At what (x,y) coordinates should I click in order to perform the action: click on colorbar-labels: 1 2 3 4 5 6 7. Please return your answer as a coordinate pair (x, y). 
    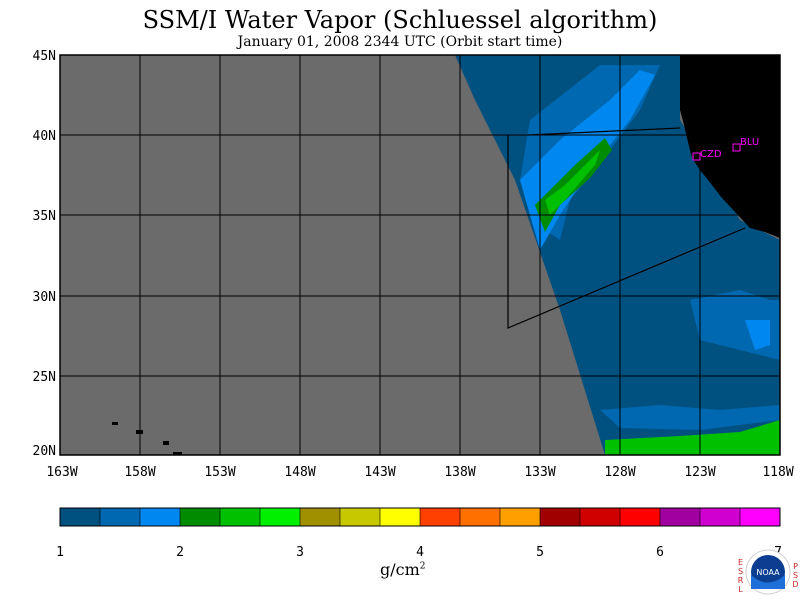
    Looking at the image, I should click on (419, 552).